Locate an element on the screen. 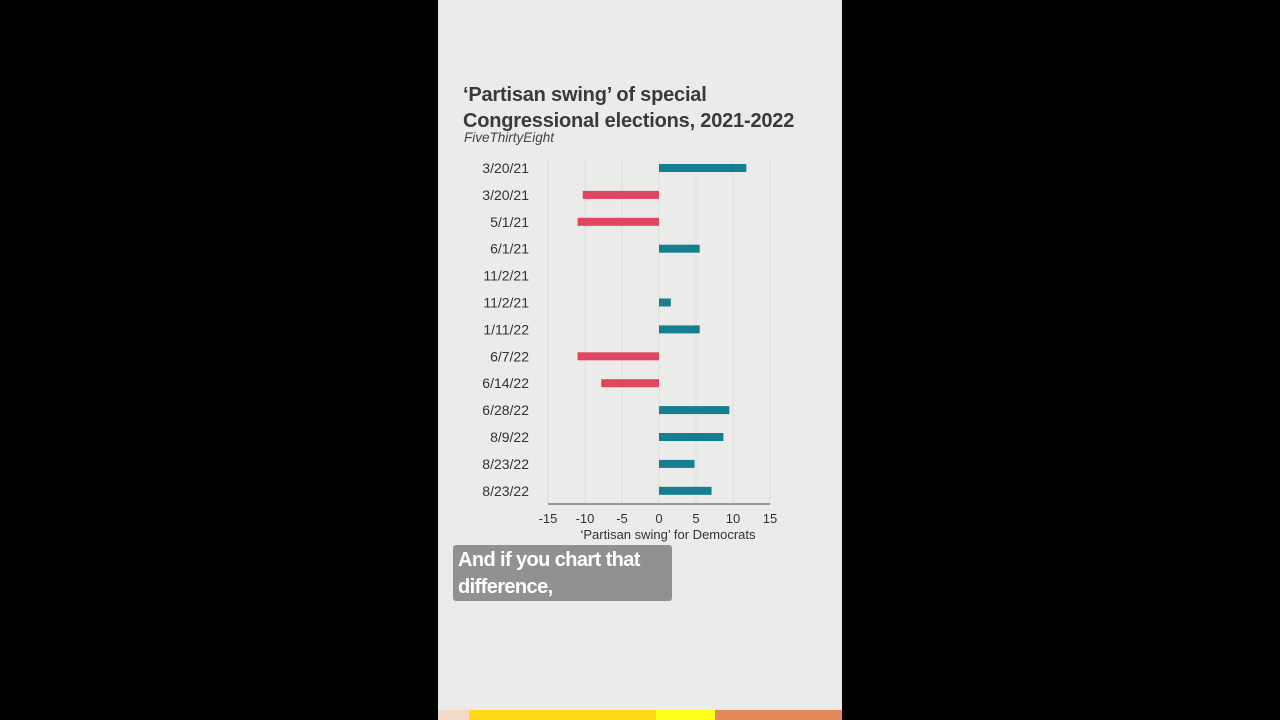 The image size is (1280, 720). category-label: 6/28/22 is located at coordinates (505, 410).